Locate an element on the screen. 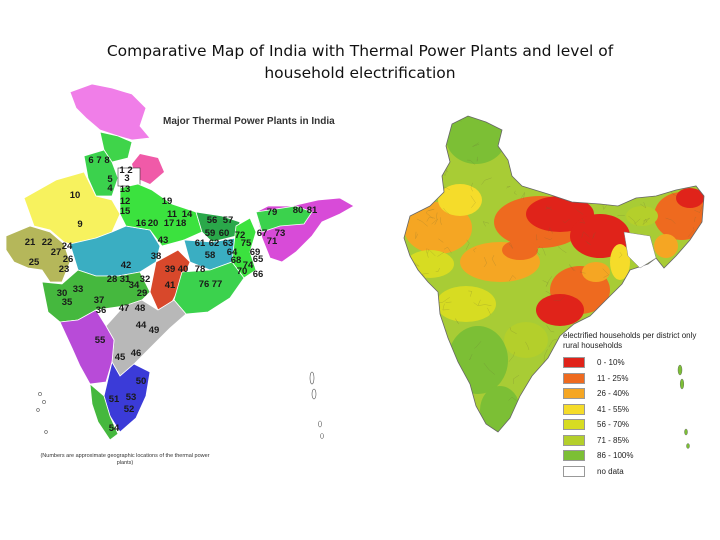  plant-label: 4 is located at coordinates (110, 188).